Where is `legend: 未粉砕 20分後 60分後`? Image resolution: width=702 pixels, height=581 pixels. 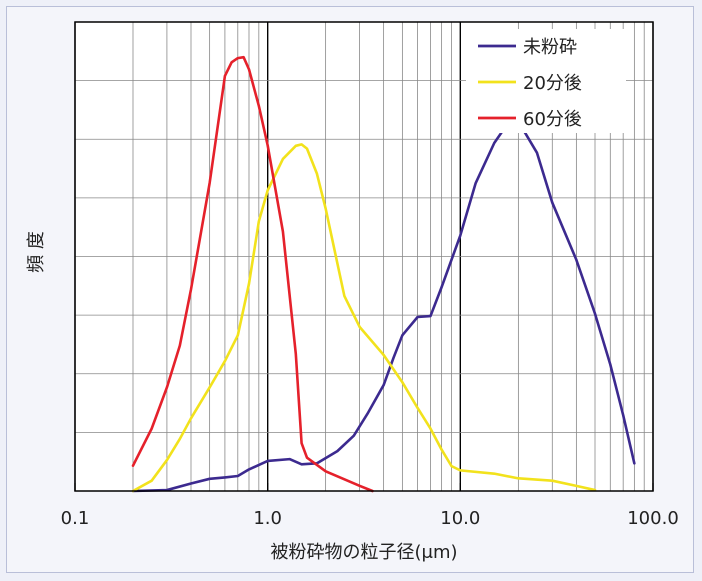
legend: 未粉砕 20分後 60分後 is located at coordinates (546, 81).